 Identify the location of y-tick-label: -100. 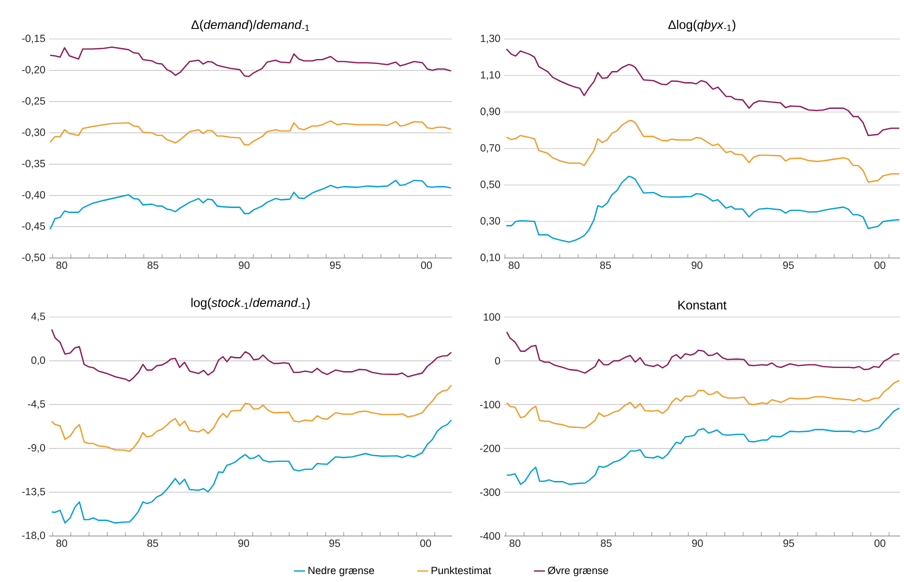
(490, 404).